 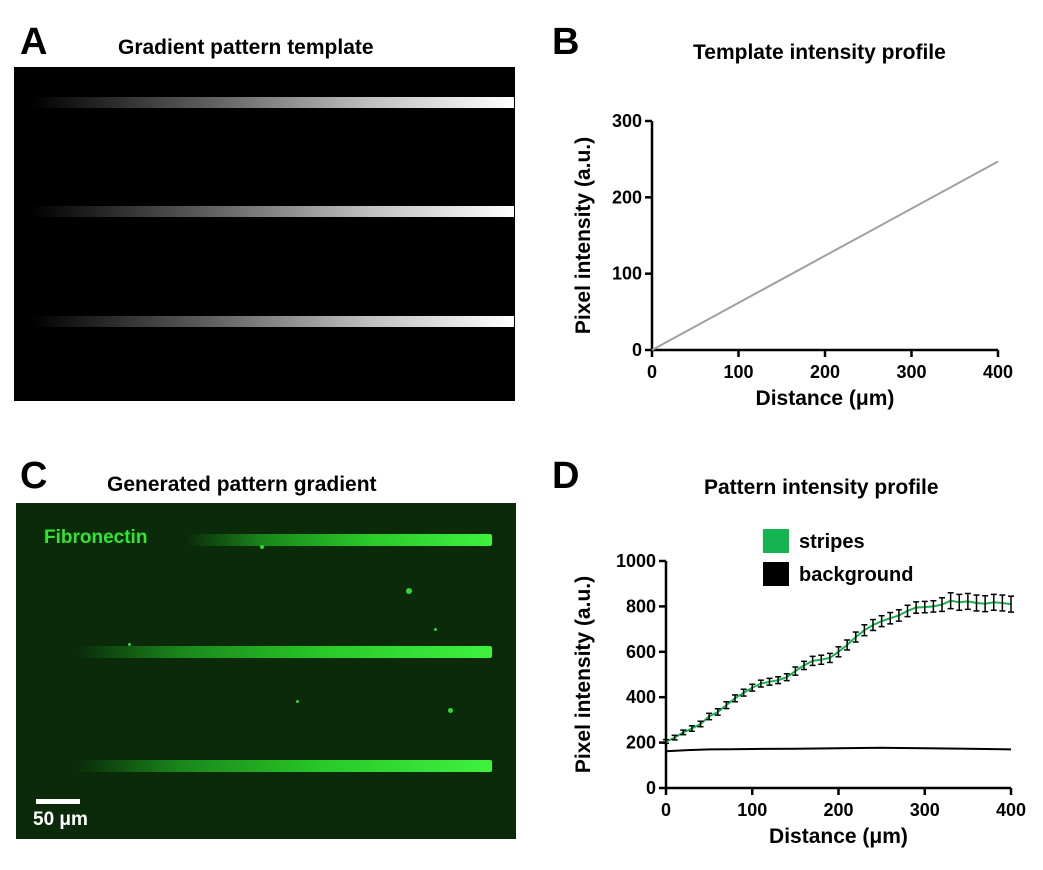 What do you see at coordinates (838, 749) in the screenshot?
I see `series-line-background` at bounding box center [838, 749].